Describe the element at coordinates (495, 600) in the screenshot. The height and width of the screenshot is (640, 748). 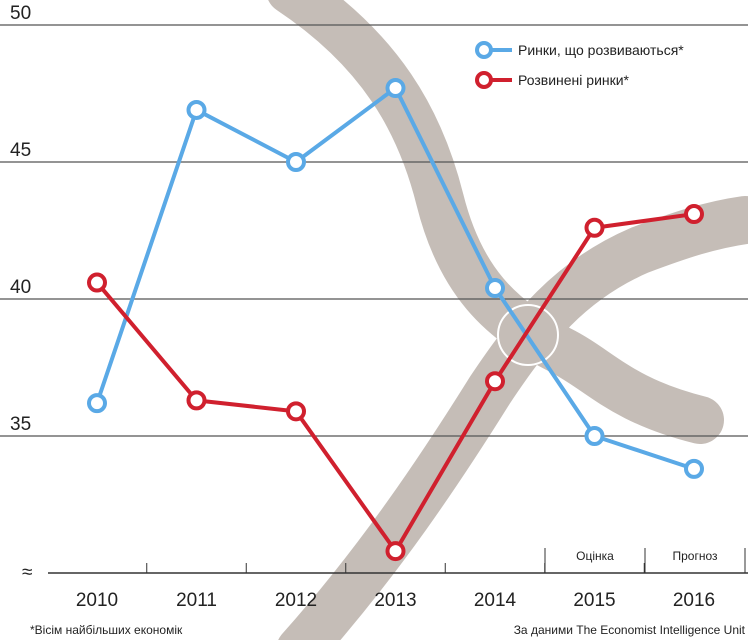
I see `x-tick-label: 2014` at that location.